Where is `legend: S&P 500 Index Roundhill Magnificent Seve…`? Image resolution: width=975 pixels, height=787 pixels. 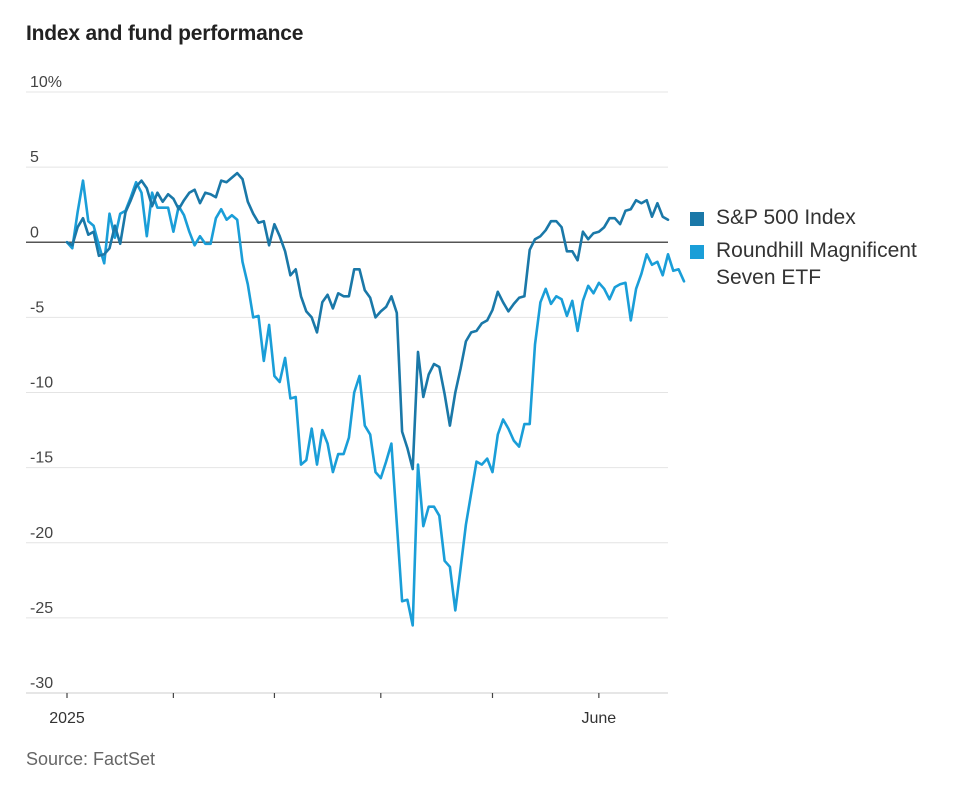 legend: S&P 500 Index Roundhill Magnificent Seve… is located at coordinates (825, 250).